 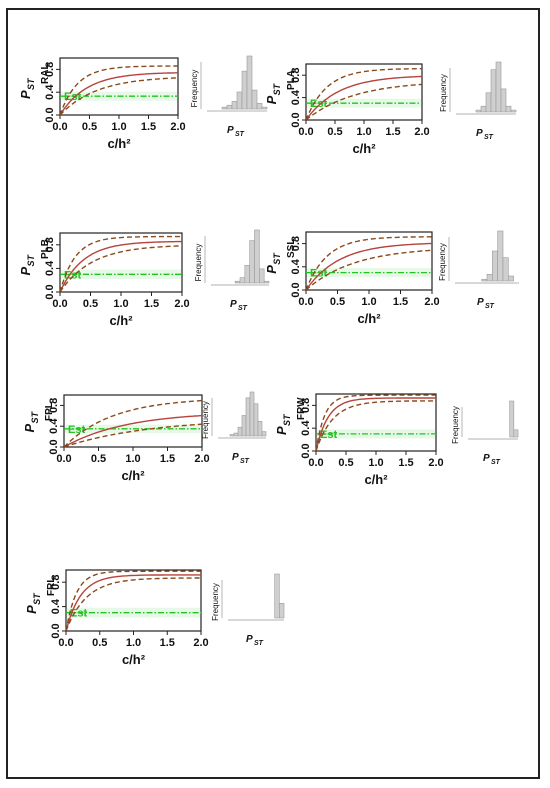 I want to click on panel-label: PLB, so click(x=45, y=249).